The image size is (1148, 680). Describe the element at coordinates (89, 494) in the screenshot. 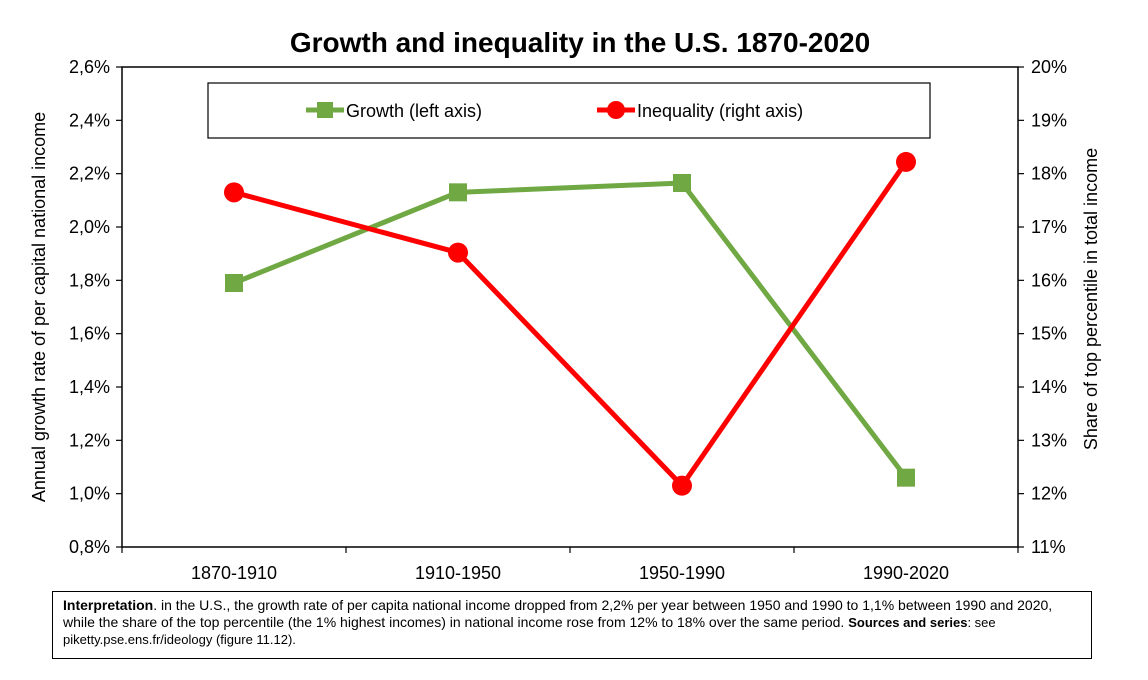

I see `y-left-tick-label: 1,0%` at that location.